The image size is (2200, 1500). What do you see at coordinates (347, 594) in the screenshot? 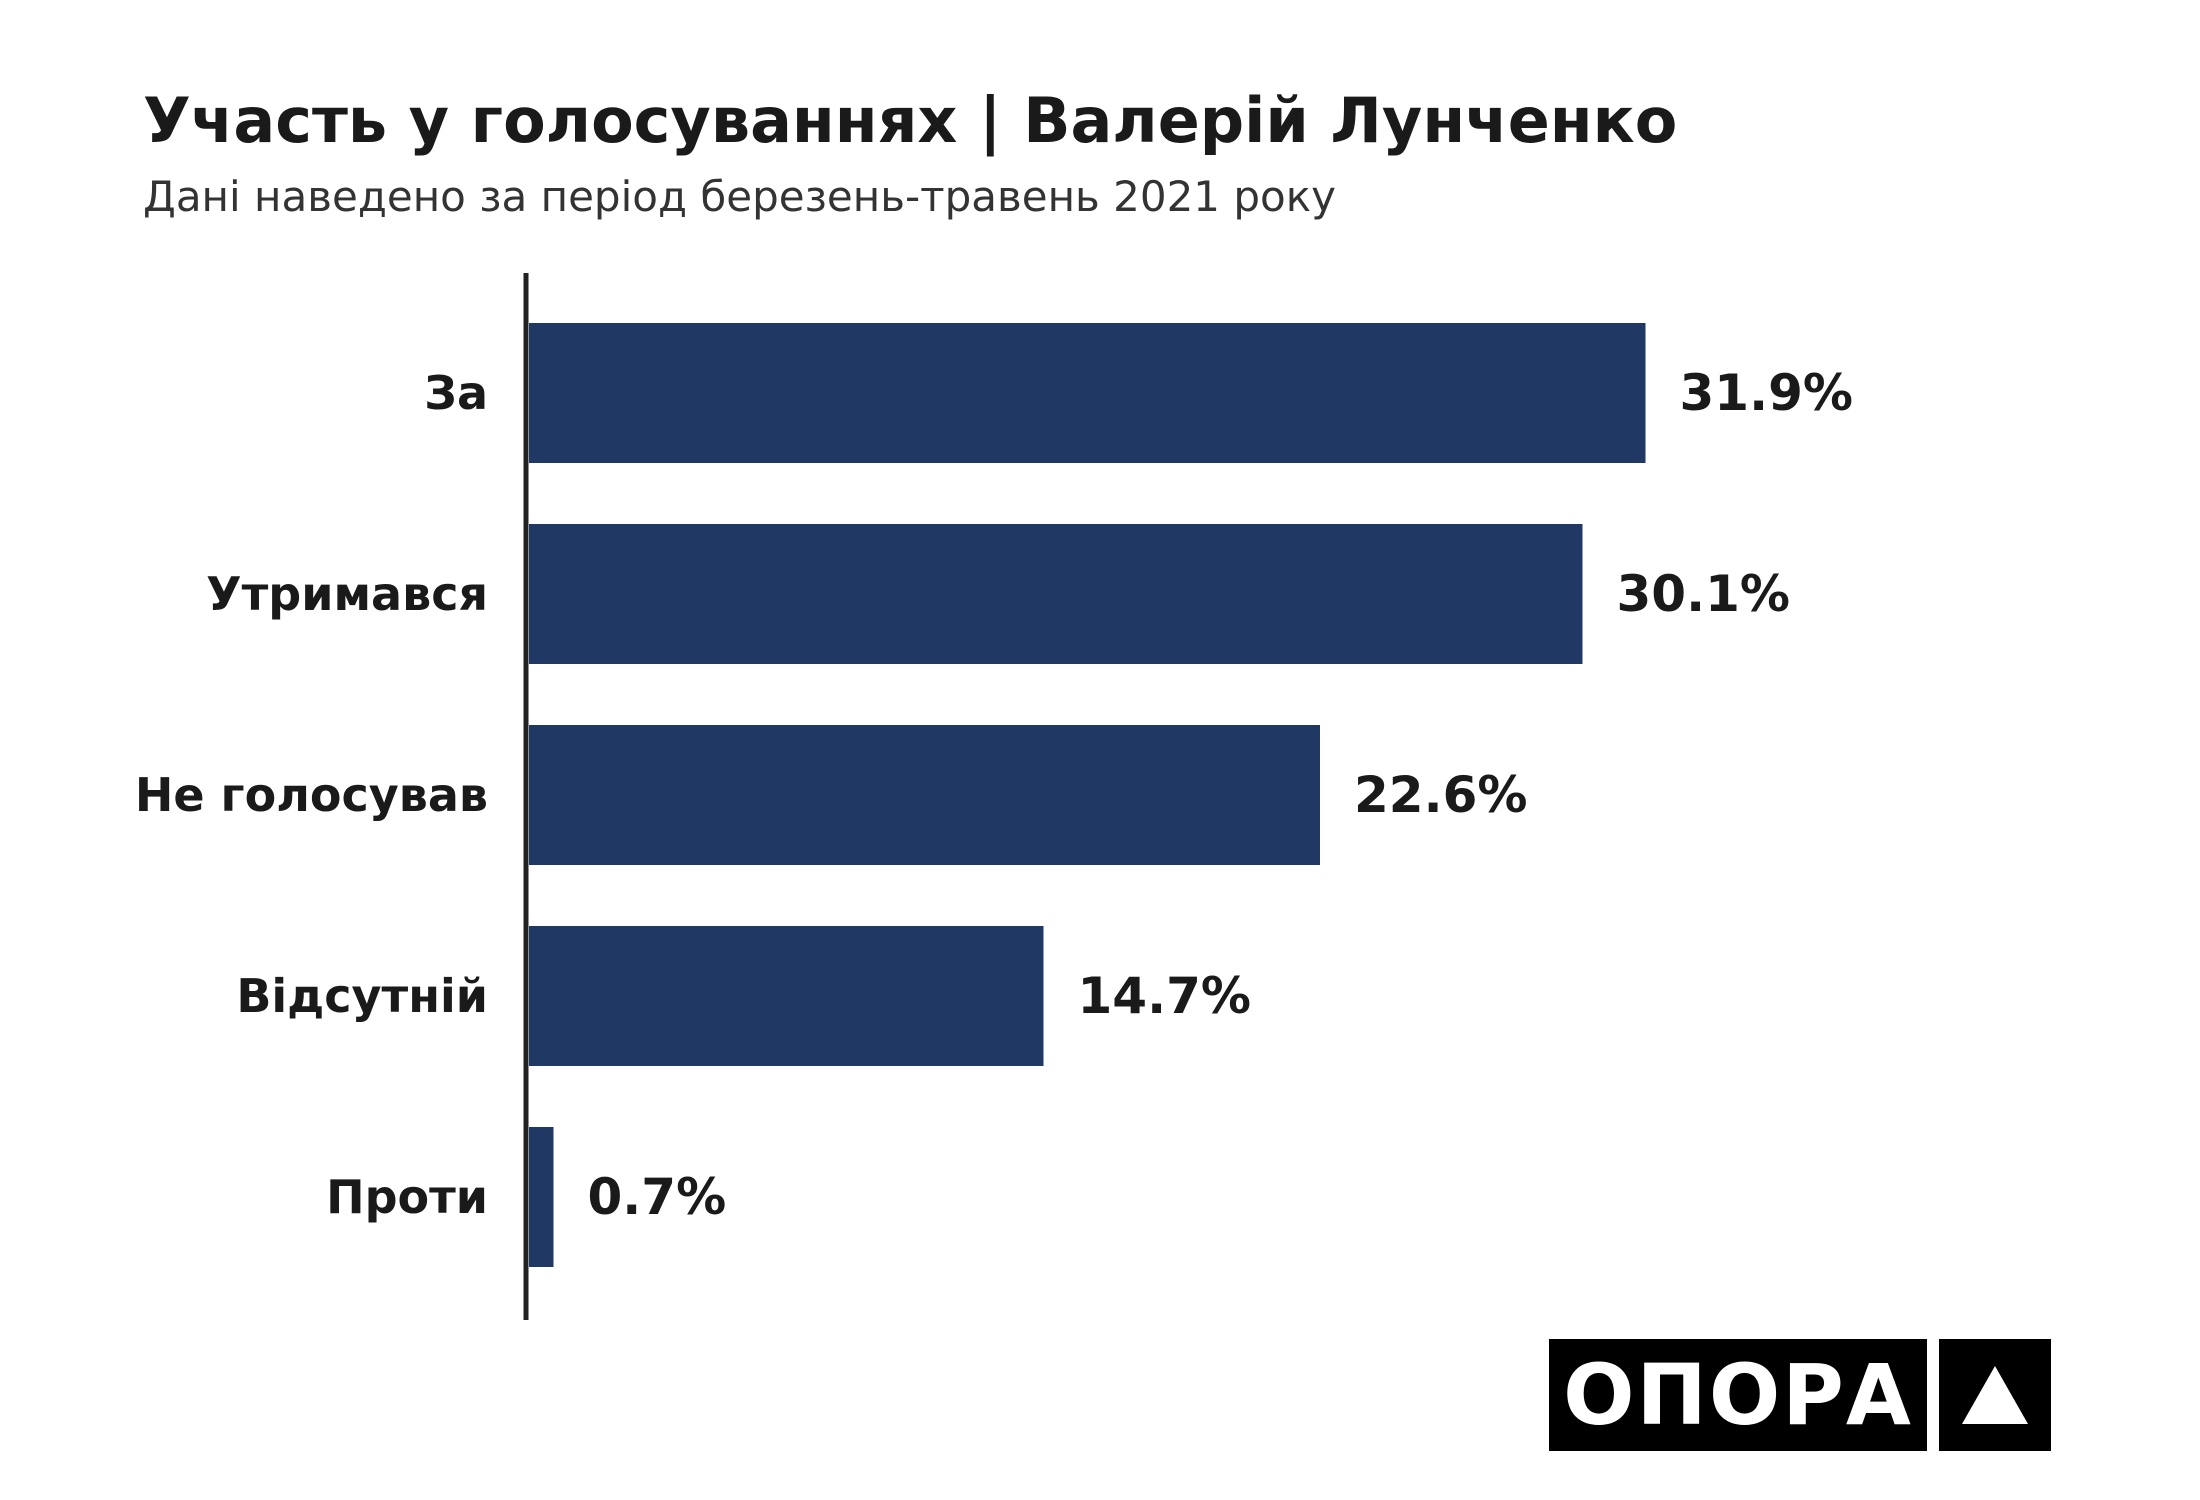
I see `category-label-1: Утримався` at bounding box center [347, 594].